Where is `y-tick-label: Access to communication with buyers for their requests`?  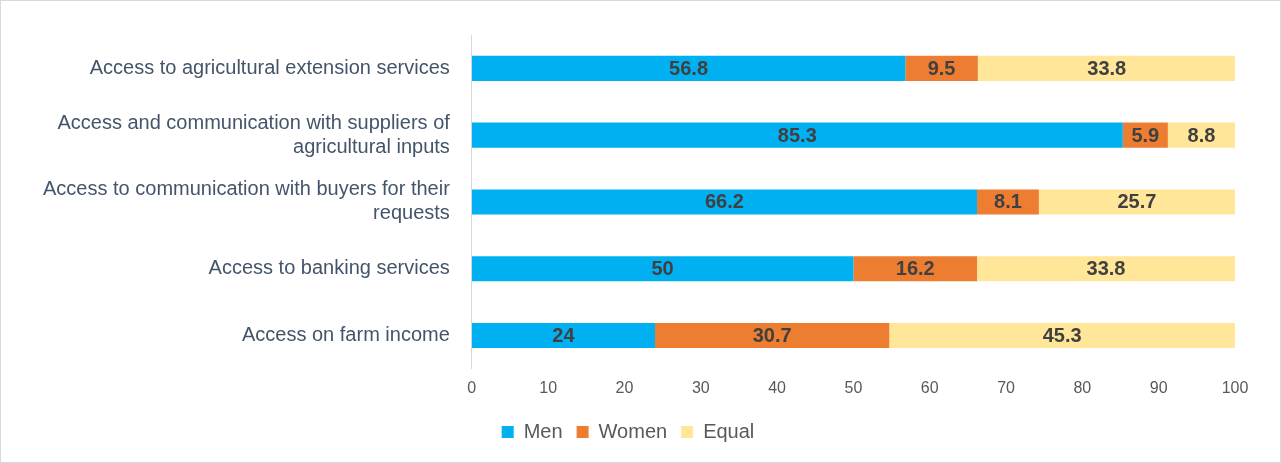
y-tick-label: Access to communication with buyers for their requests is located at coordinates (247, 200).